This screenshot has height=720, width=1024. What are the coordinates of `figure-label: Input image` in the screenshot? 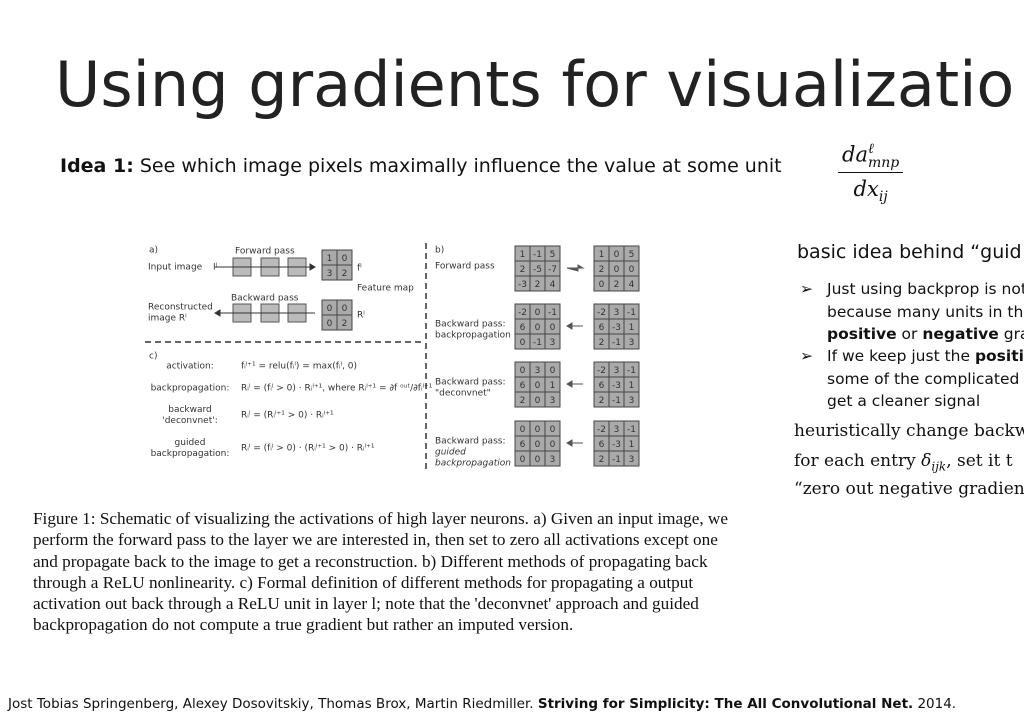 It's located at (175, 268).